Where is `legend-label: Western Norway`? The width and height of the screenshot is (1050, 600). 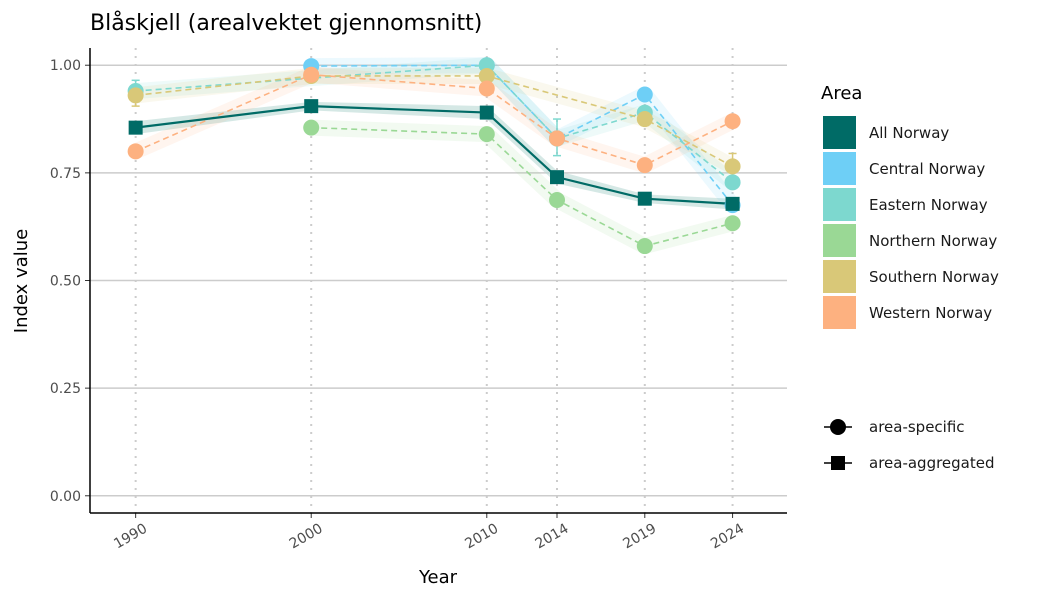 legend-label: Western Norway is located at coordinates (930, 313).